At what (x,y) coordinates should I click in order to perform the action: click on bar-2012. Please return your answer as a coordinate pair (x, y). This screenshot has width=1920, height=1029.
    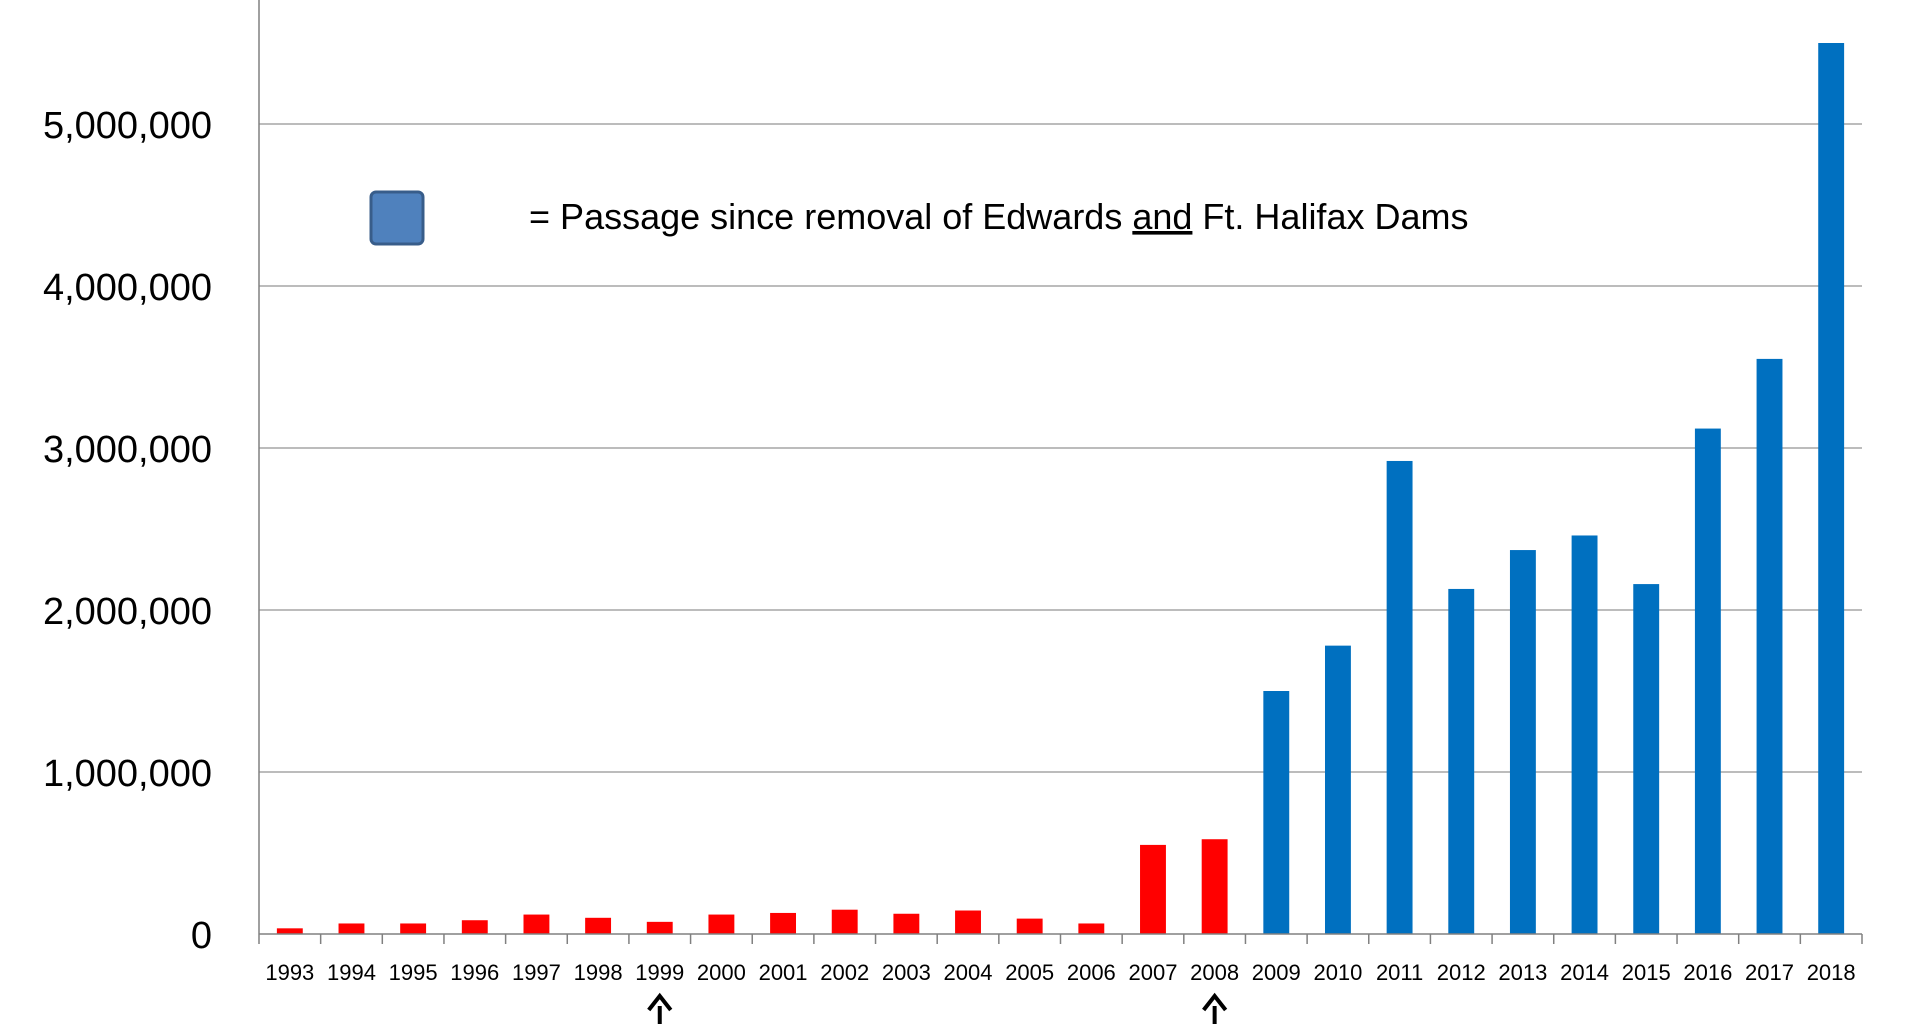
    Looking at the image, I should click on (1461, 761).